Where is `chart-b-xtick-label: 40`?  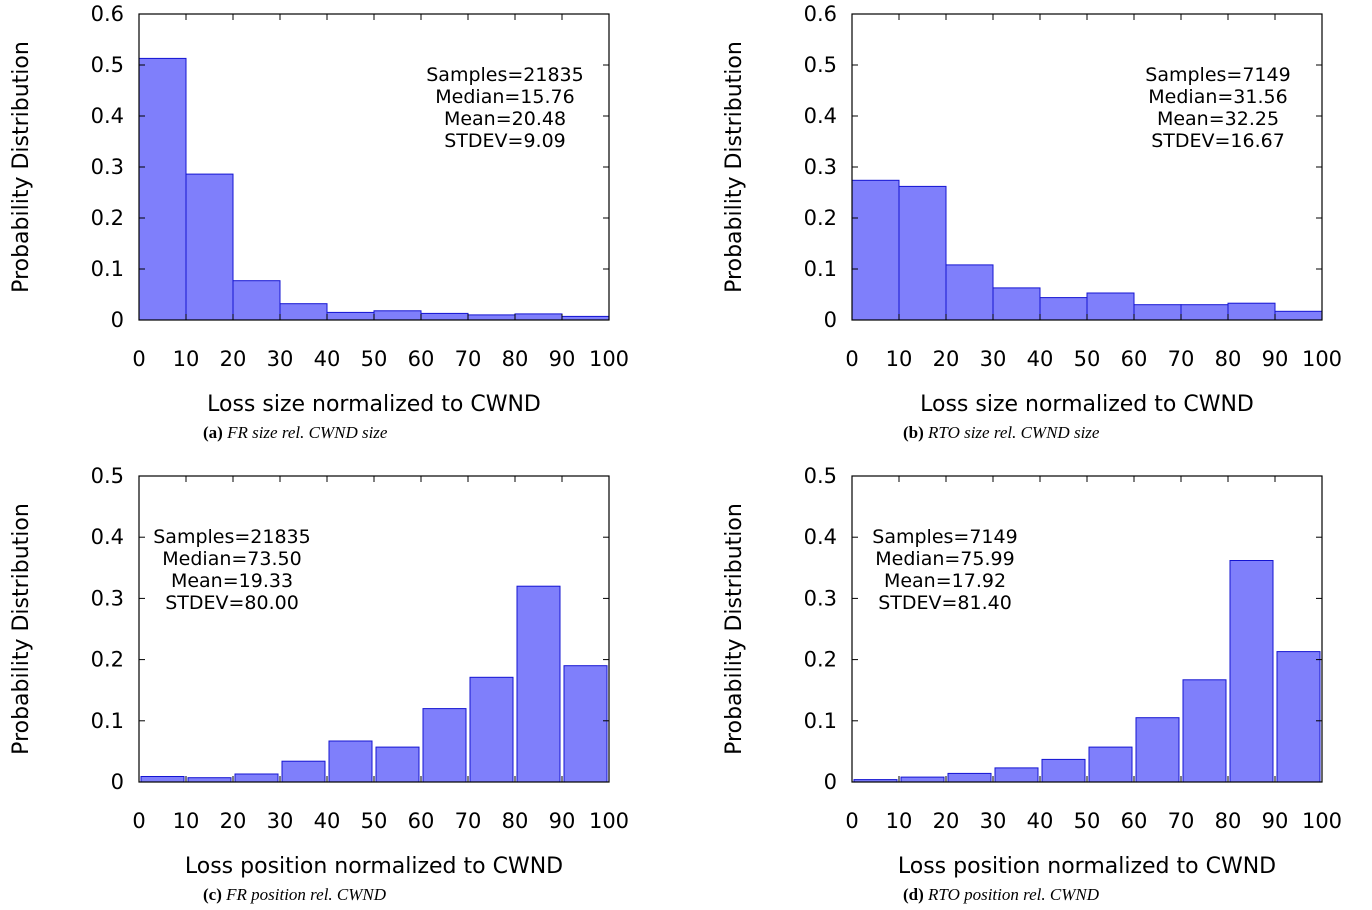
chart-b-xtick-label: 40 is located at coordinates (1040, 359).